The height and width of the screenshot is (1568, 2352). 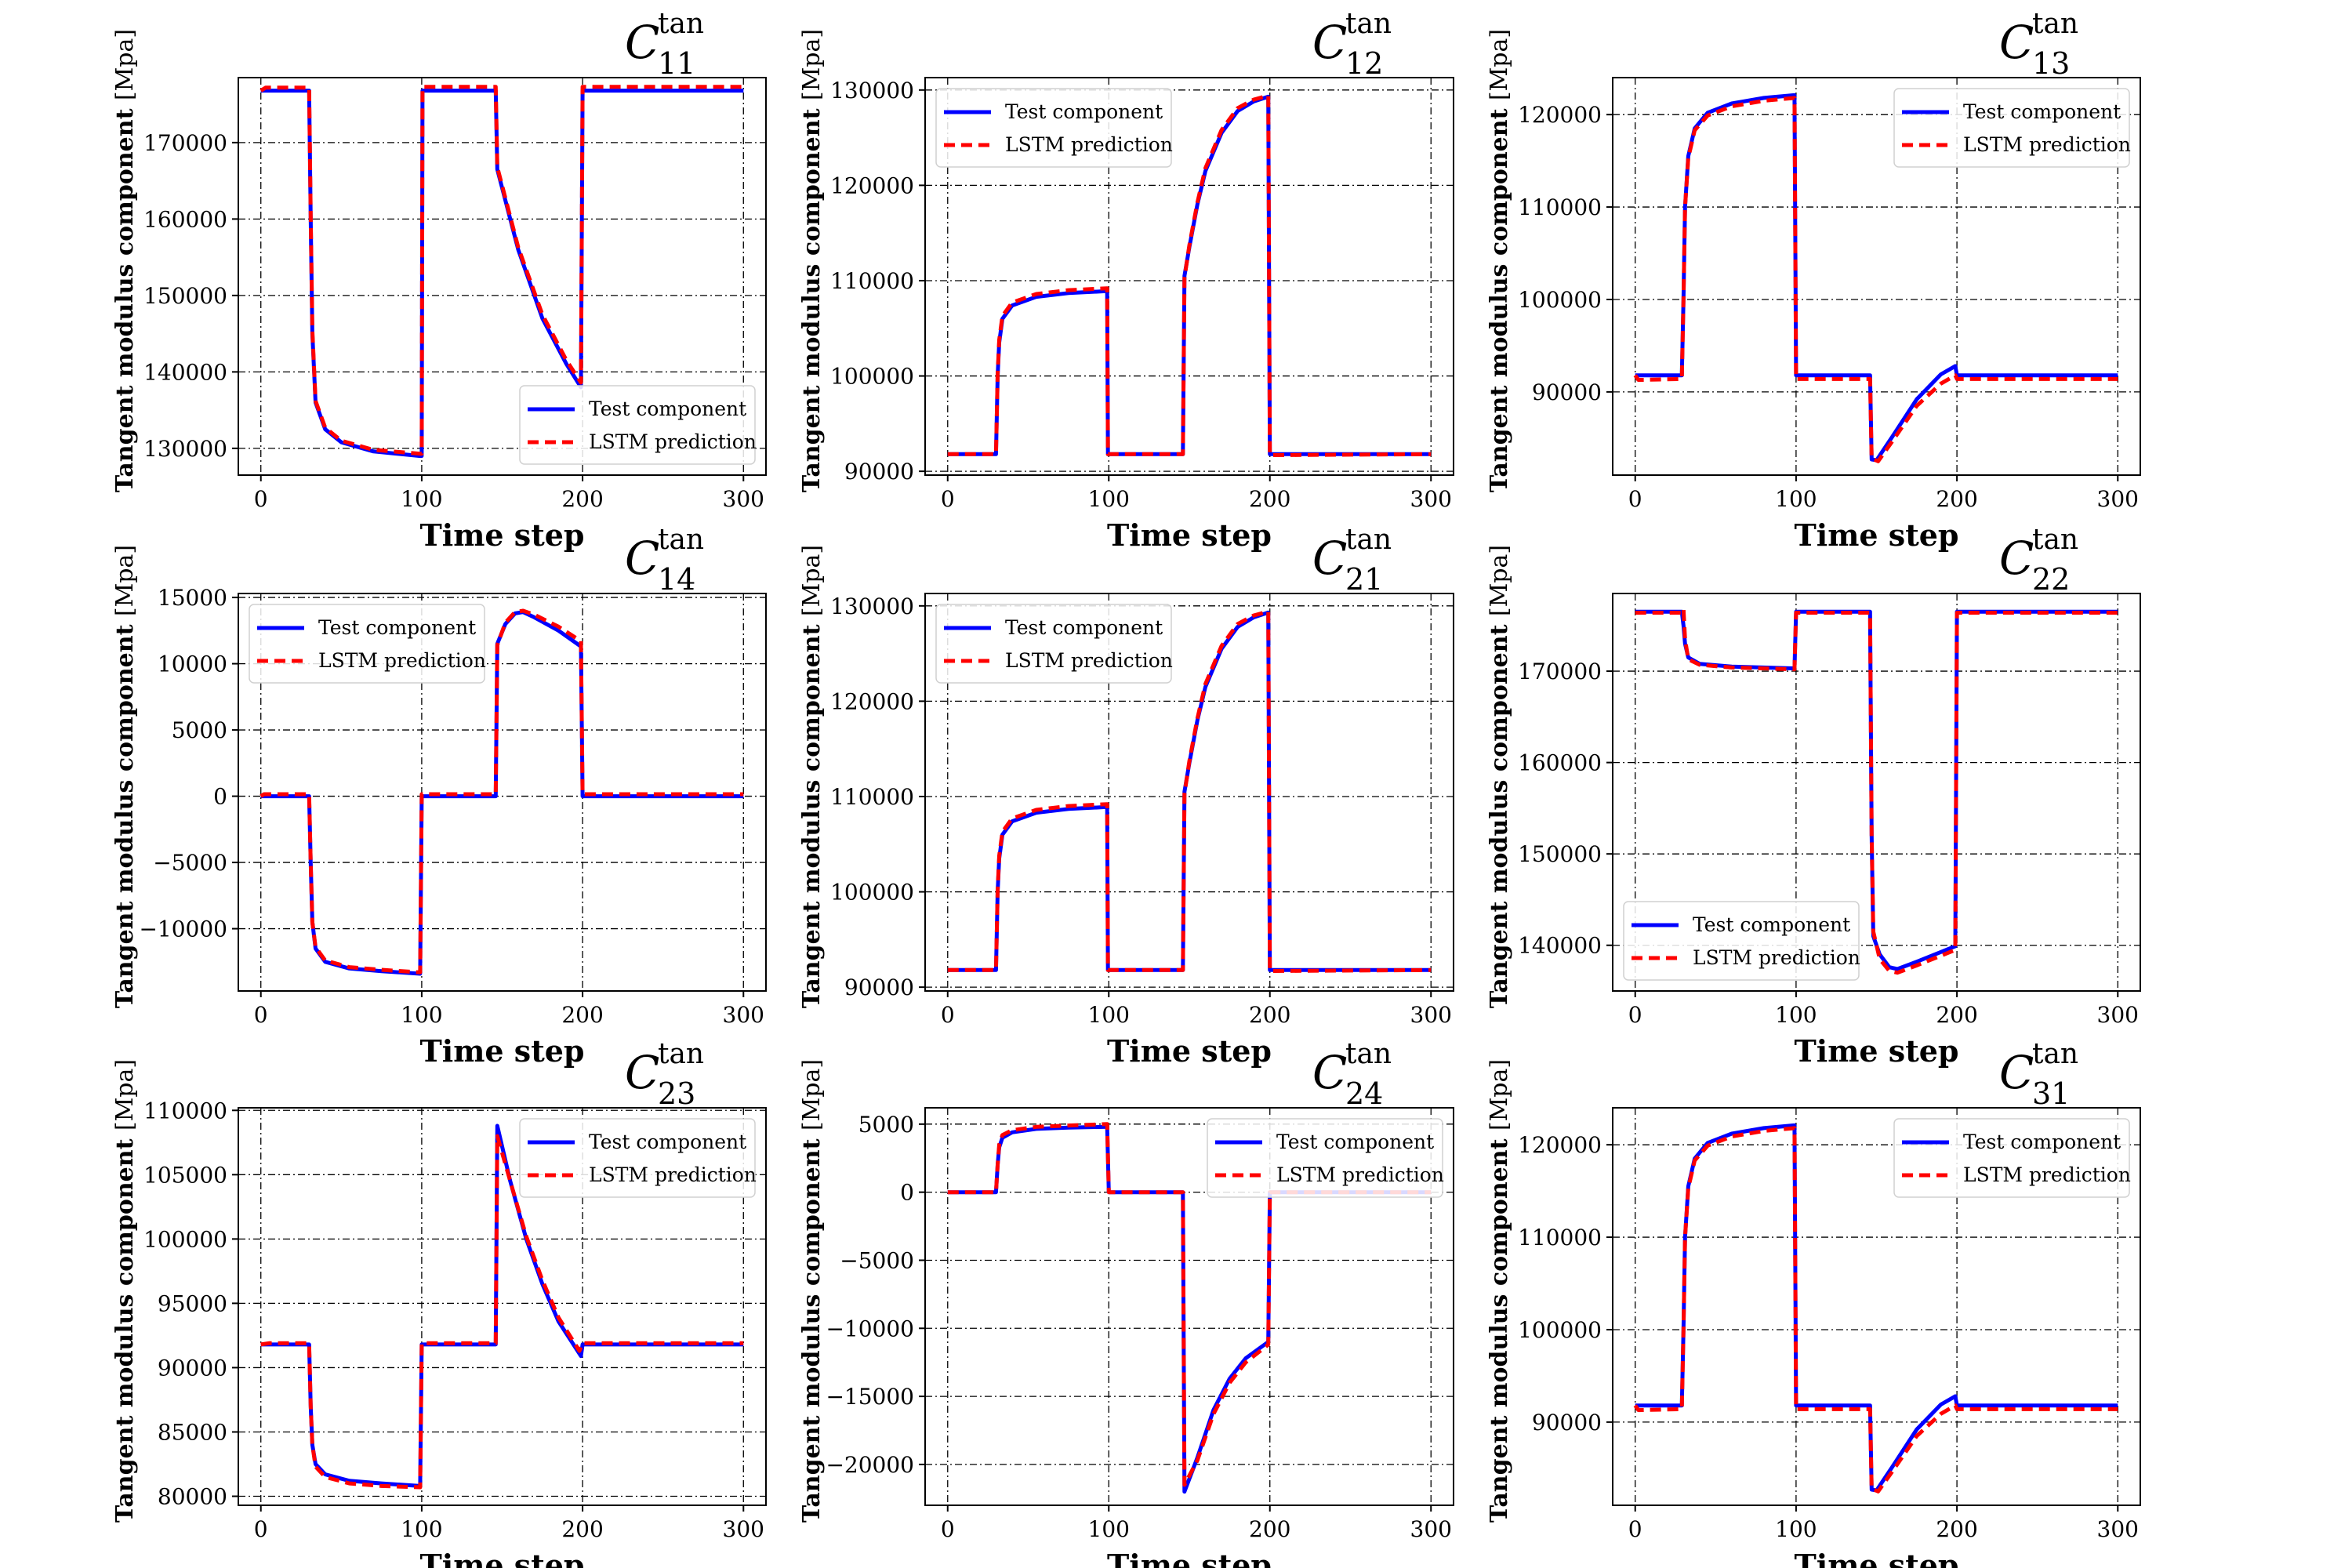 What do you see at coordinates (676, 579) in the screenshot?
I see `subplot-title-subscript: 14` at bounding box center [676, 579].